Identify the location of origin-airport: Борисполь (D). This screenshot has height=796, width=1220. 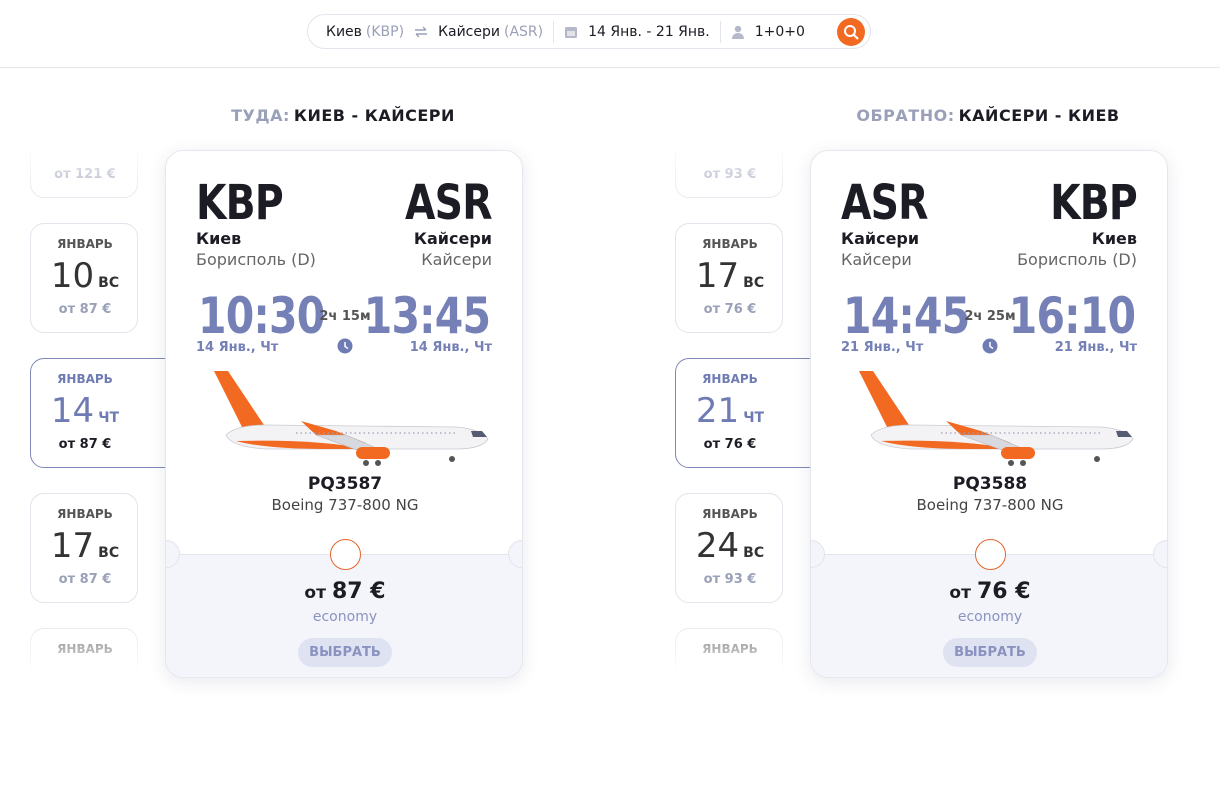
(256, 259).